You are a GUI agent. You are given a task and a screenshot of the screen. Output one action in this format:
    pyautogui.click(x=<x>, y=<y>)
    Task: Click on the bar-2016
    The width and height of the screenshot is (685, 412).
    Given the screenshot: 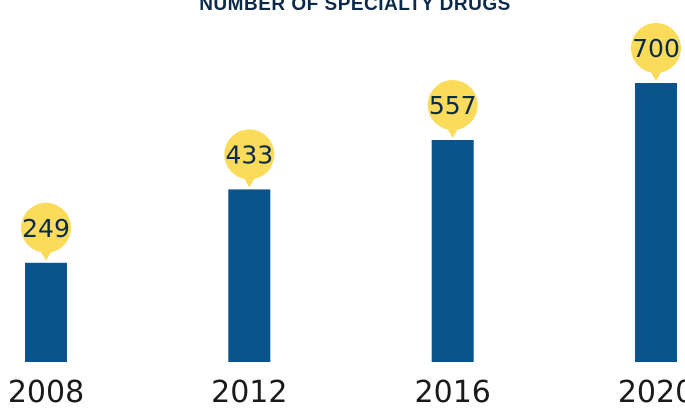 What is the action you would take?
    pyautogui.click(x=452, y=251)
    